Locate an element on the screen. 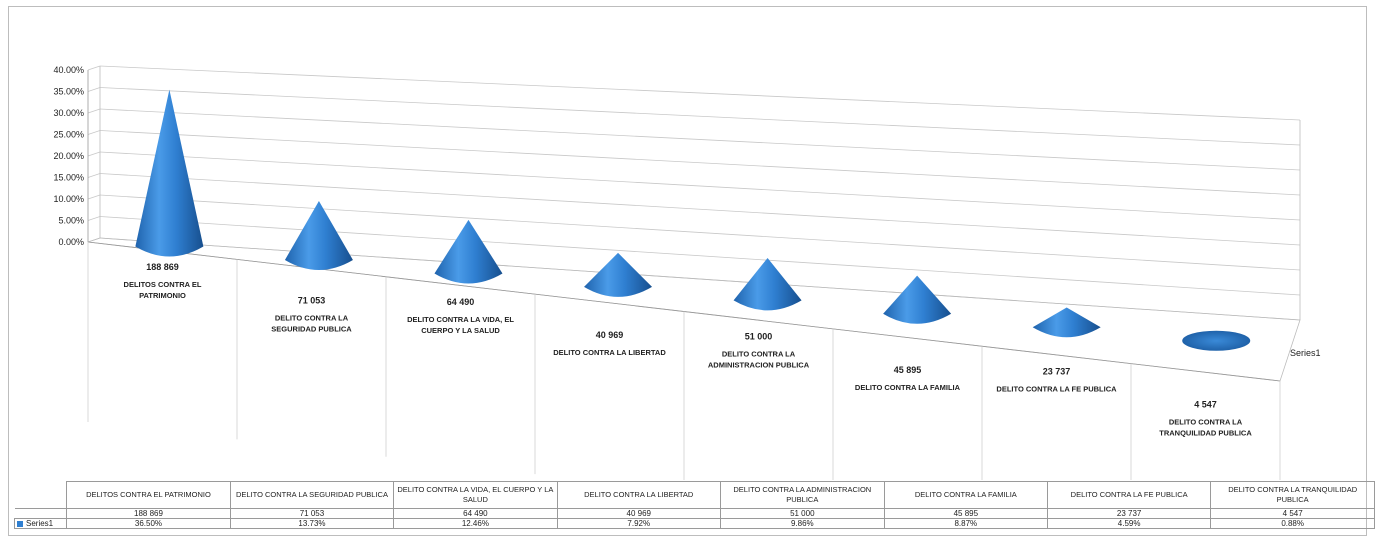  series-axis-label: Series1 is located at coordinates (1305, 353).